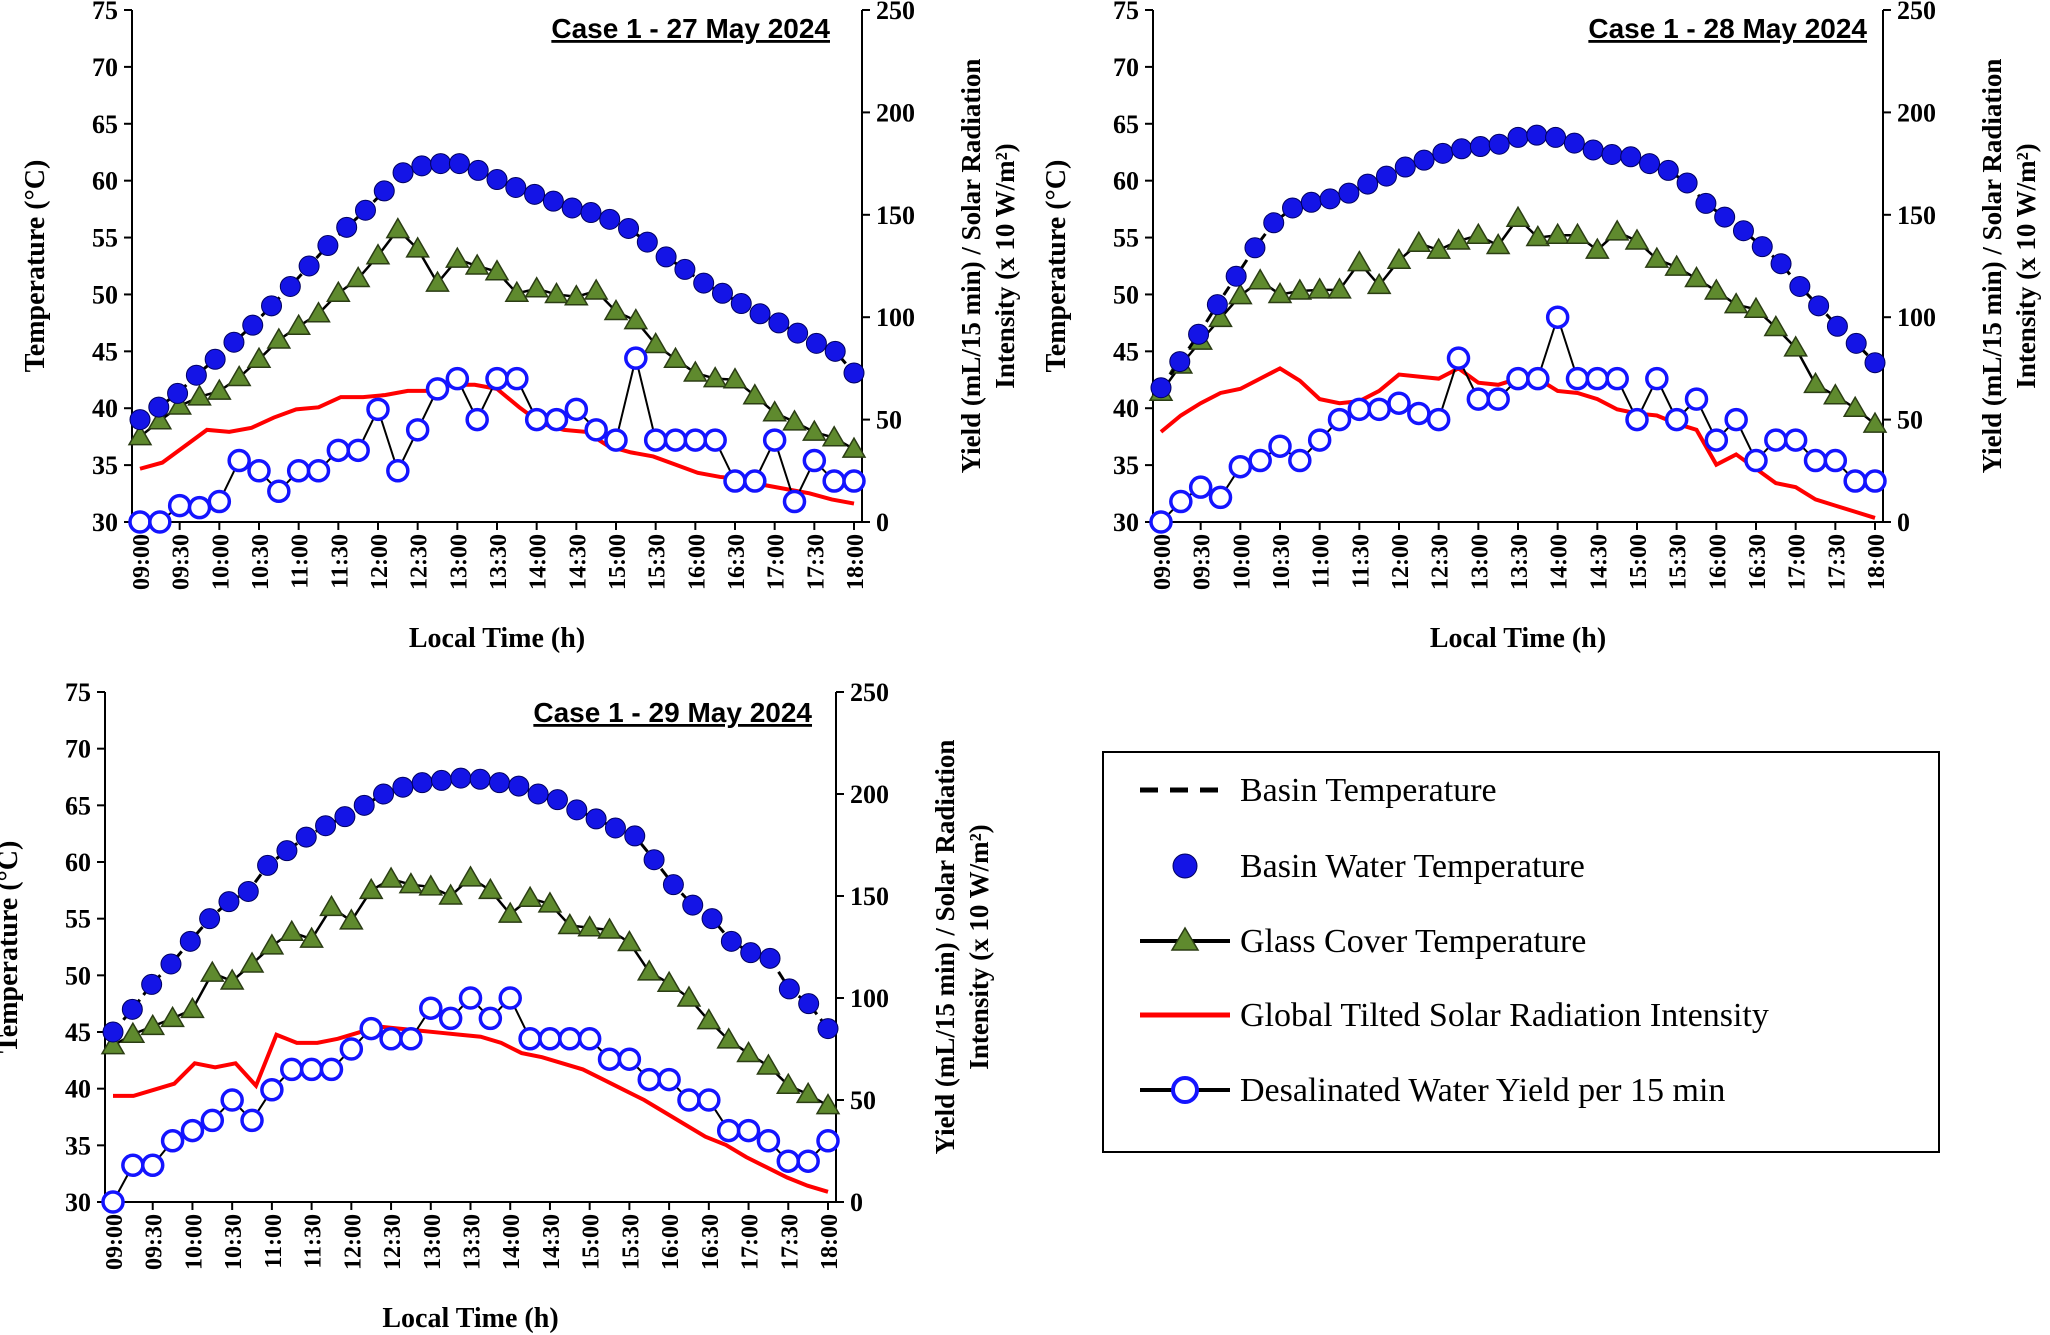 The width and height of the screenshot is (2050, 1335). What do you see at coordinates (142, 562) in the screenshot?
I see `x-tick-label: 09:00` at bounding box center [142, 562].